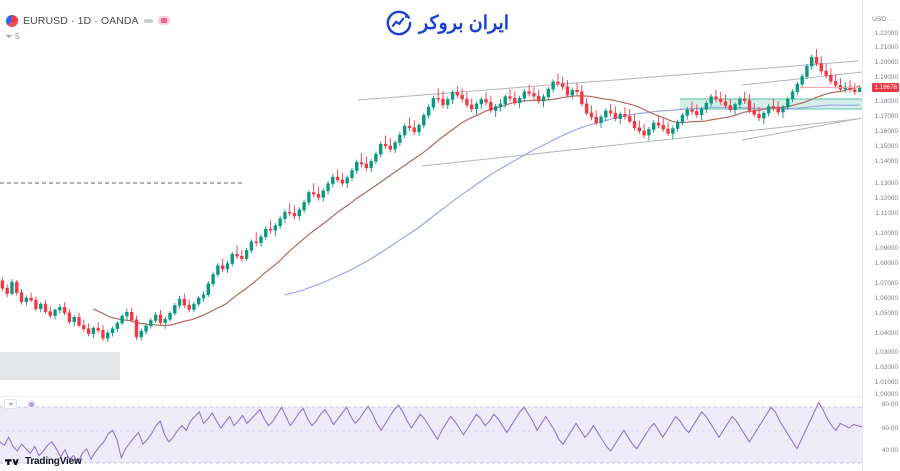 The image size is (900, 471). What do you see at coordinates (886, 352) in the screenshot?
I see `price-tick-label: 1.03000` at bounding box center [886, 352].